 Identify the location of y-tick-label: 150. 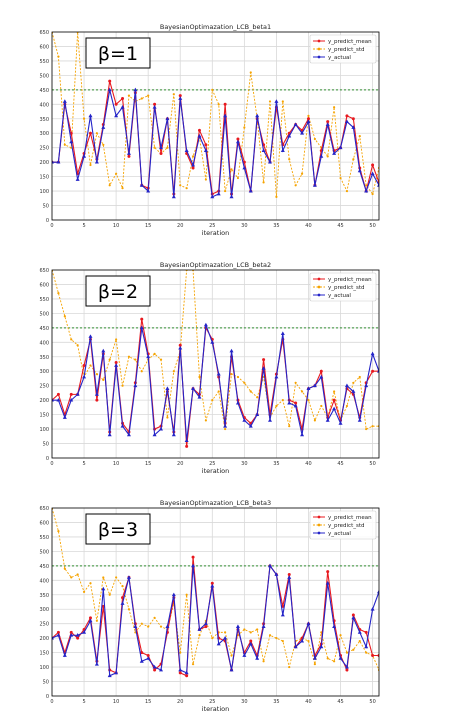
(44, 654).